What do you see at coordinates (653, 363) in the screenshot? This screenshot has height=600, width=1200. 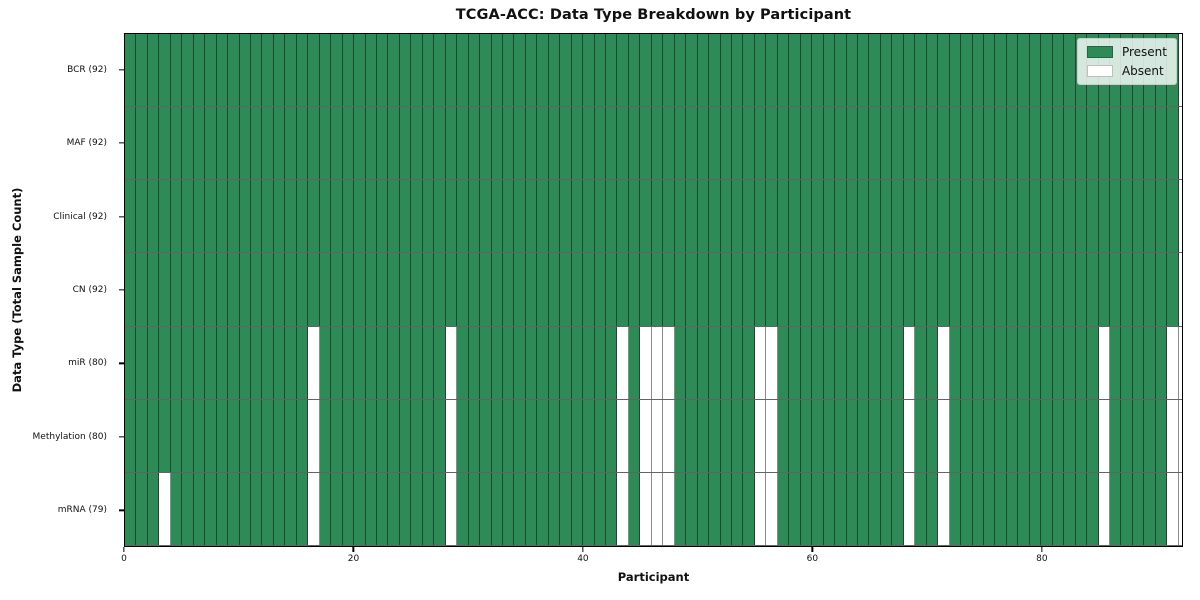 I see `matrix-row` at bounding box center [653, 363].